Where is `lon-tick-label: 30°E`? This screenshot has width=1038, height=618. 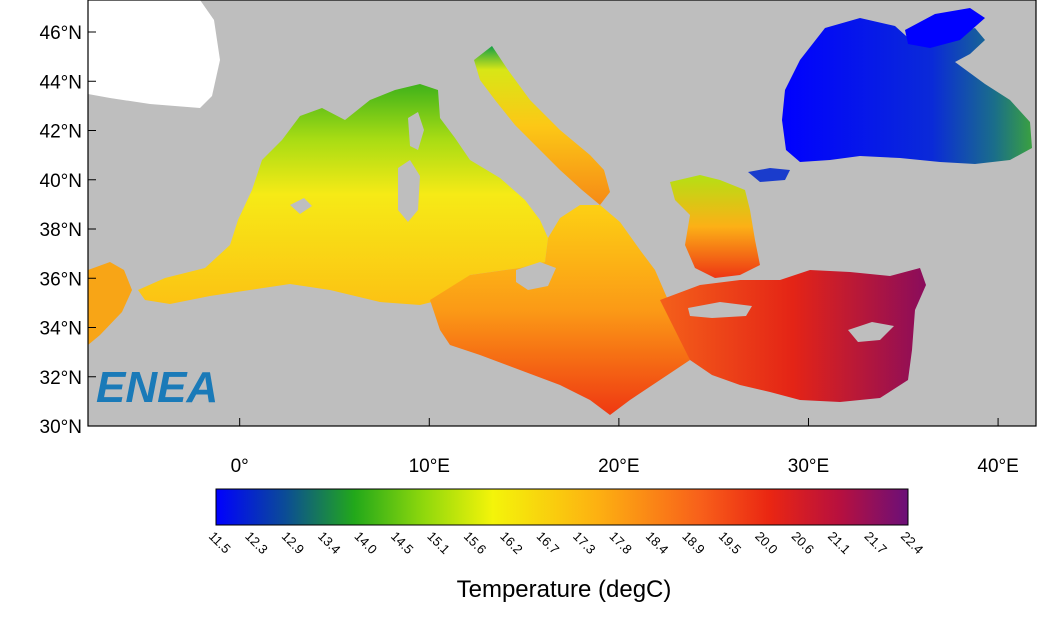
lon-tick-label: 30°E is located at coordinates (808, 466).